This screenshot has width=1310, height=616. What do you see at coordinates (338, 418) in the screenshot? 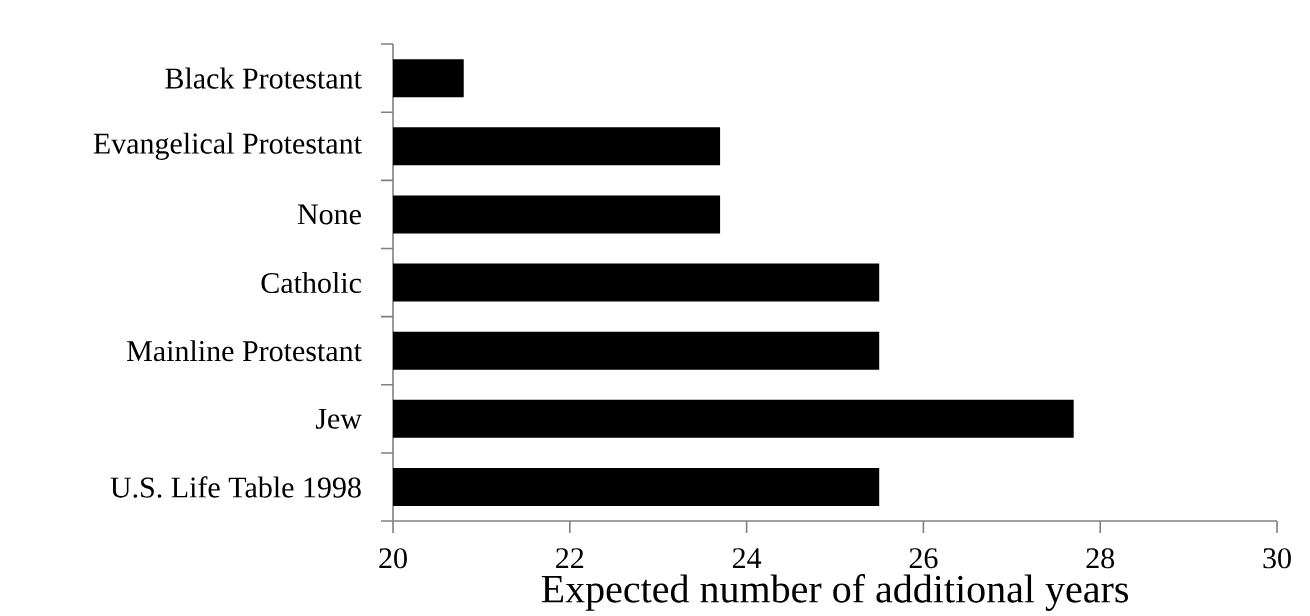
I see `y-tick-label: Jew` at bounding box center [338, 418].